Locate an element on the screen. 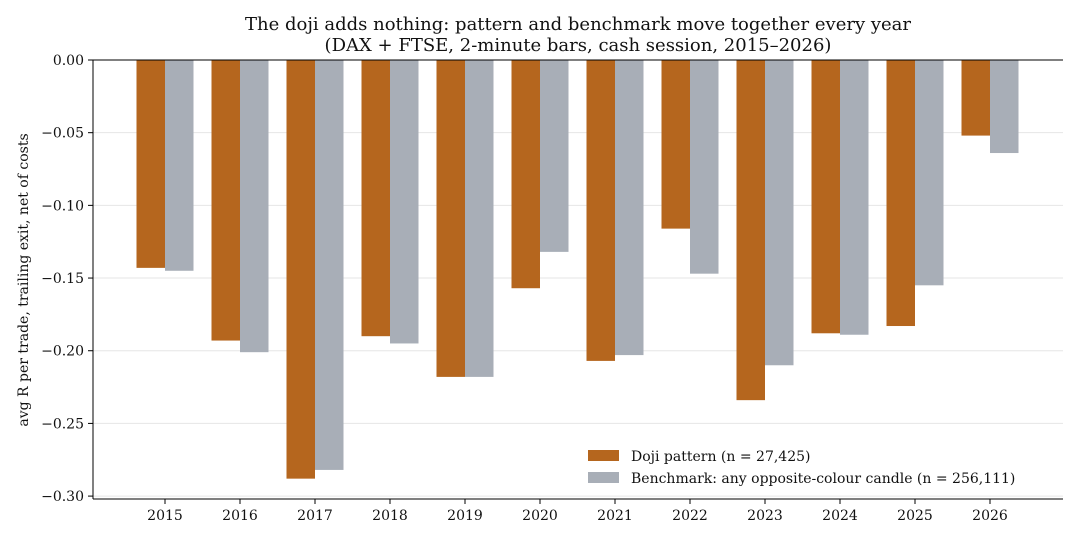 The height and width of the screenshot is (540, 1080). x-tick-label: 2025 is located at coordinates (915, 516).